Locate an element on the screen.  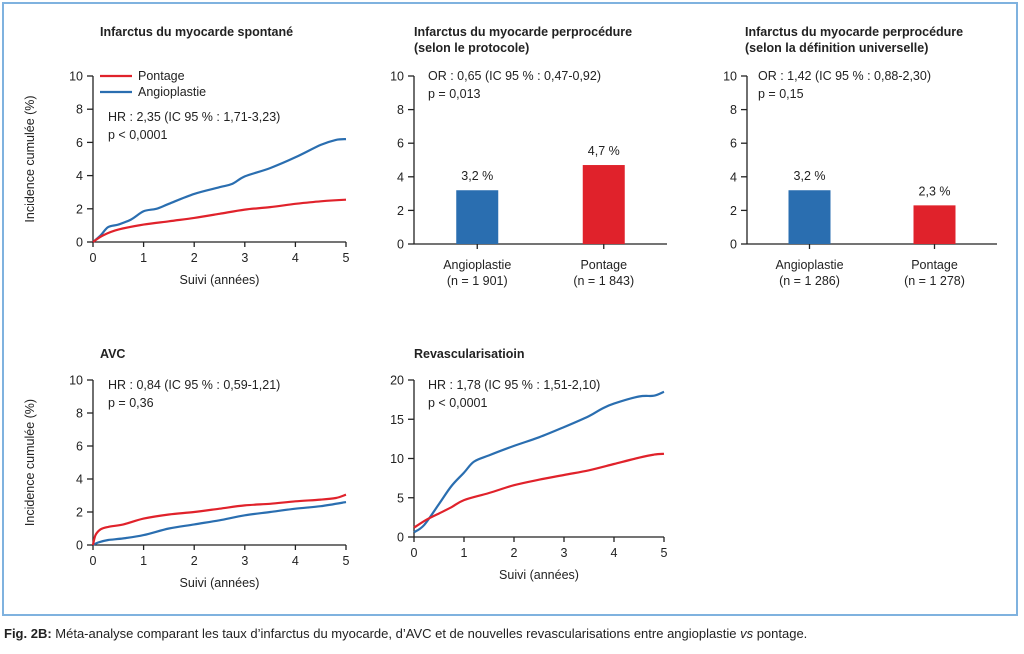
chart-title: (selon la définition universelle) is located at coordinates (836, 48).